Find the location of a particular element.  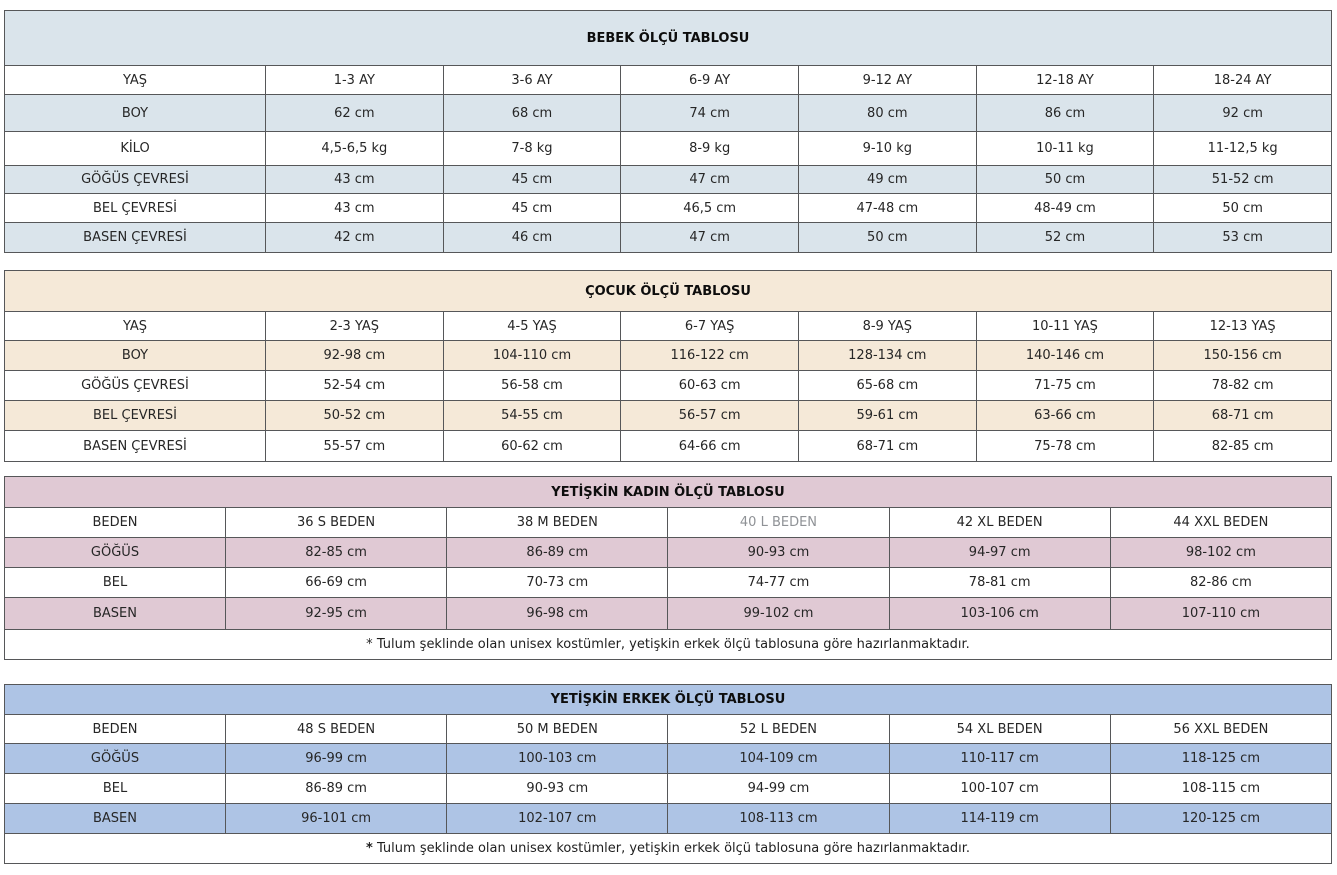

cell: 100-103 cm is located at coordinates (557, 758).